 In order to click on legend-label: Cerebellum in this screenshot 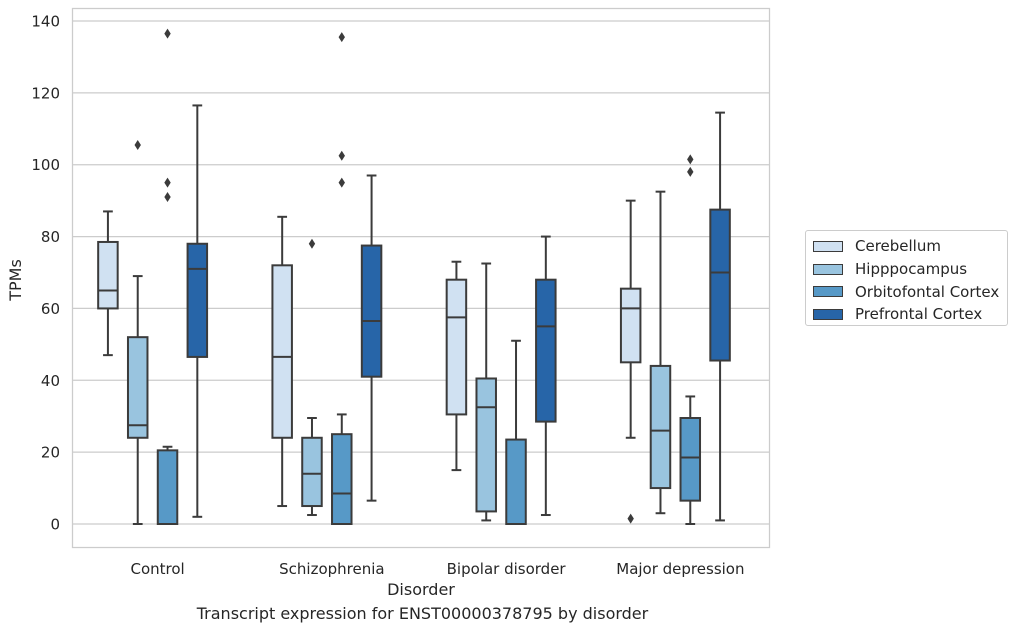, I will do `click(898, 246)`.